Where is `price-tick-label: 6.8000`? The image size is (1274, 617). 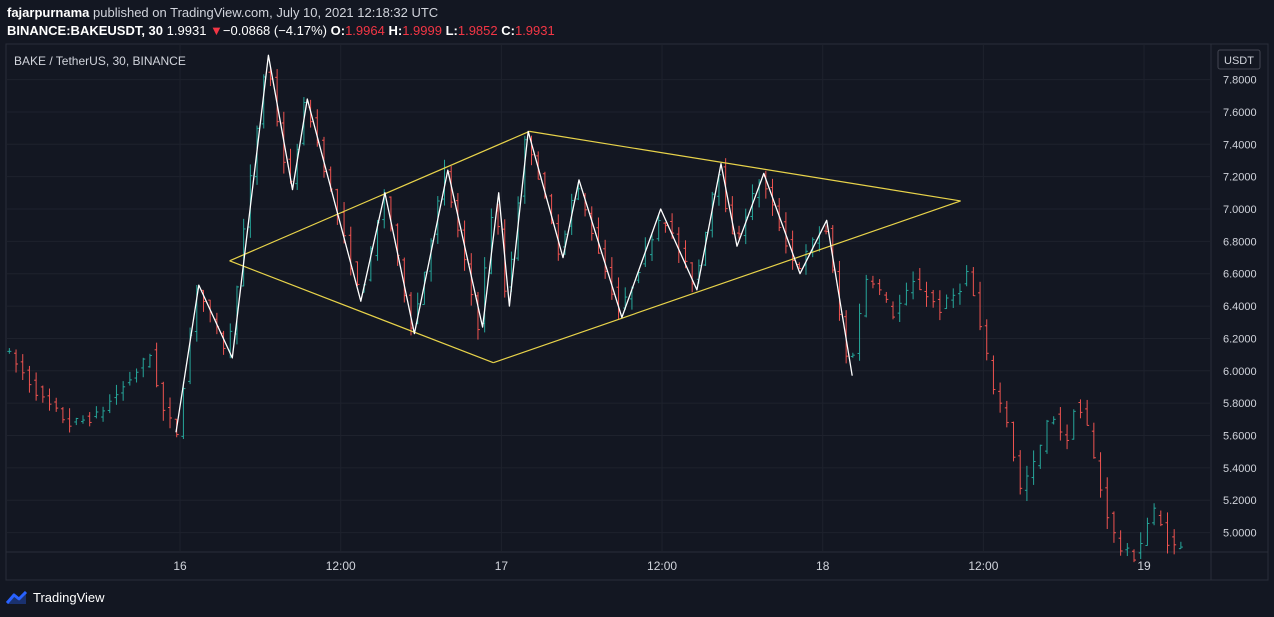
price-tick-label: 6.8000 is located at coordinates (1240, 242).